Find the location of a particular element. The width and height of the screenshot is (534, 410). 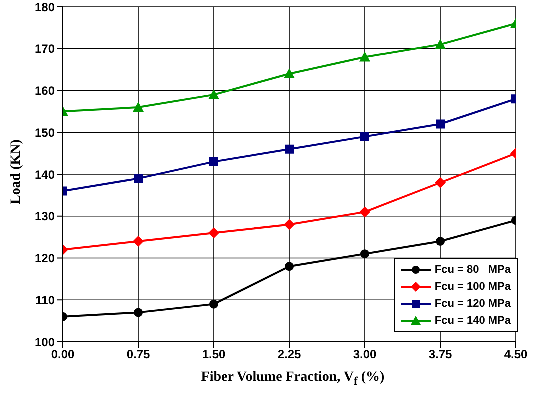

x-tick-label: 0.75 is located at coordinates (138, 355).